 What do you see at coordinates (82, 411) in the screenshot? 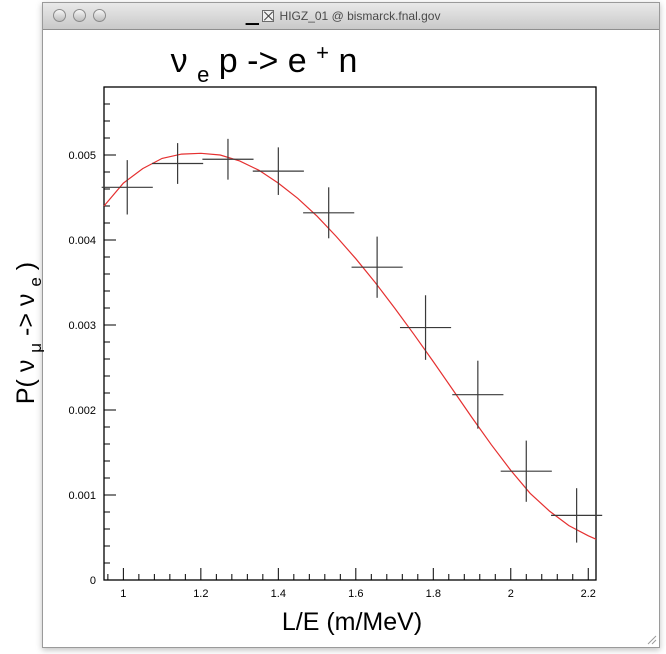
I see `y-tick-label: 0.002` at bounding box center [82, 411].